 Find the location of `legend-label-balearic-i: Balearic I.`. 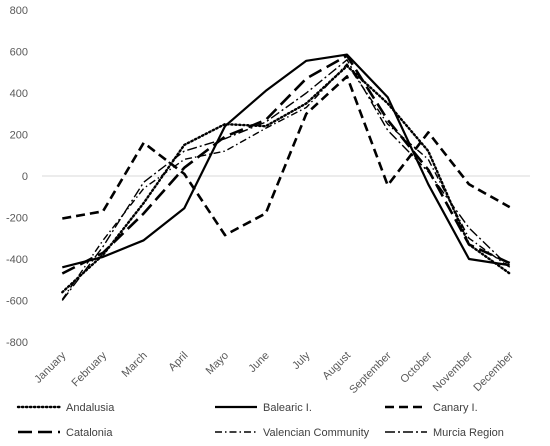

legend-label-balearic-i: Balearic I. is located at coordinates (287, 408).